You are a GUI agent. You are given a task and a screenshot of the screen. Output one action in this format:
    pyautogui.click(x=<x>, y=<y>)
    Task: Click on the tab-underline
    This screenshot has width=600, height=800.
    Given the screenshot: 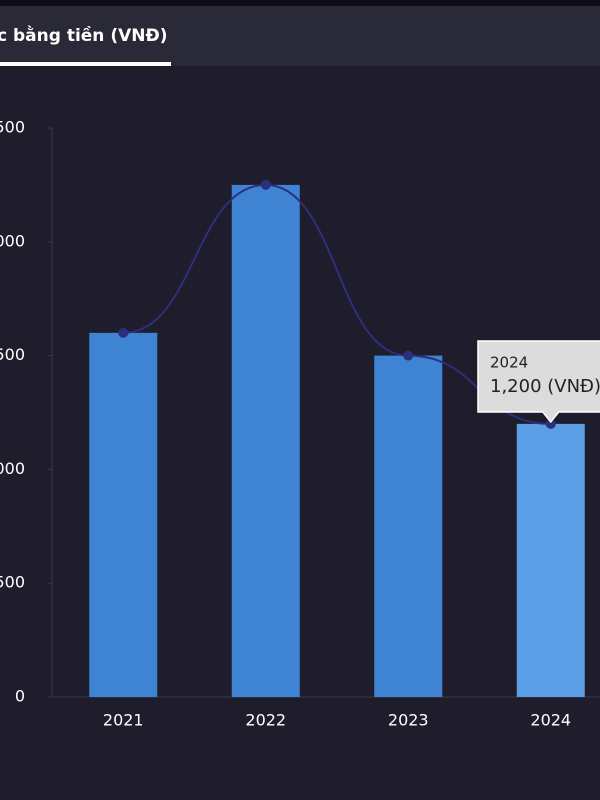 What is the action you would take?
    pyautogui.click(x=85, y=64)
    